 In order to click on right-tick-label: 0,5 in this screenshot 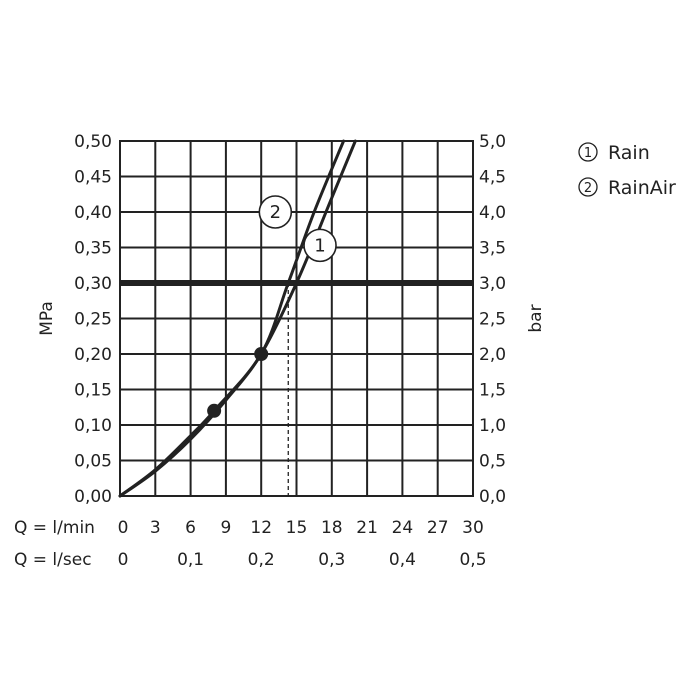, I will do `click(492, 462)`.